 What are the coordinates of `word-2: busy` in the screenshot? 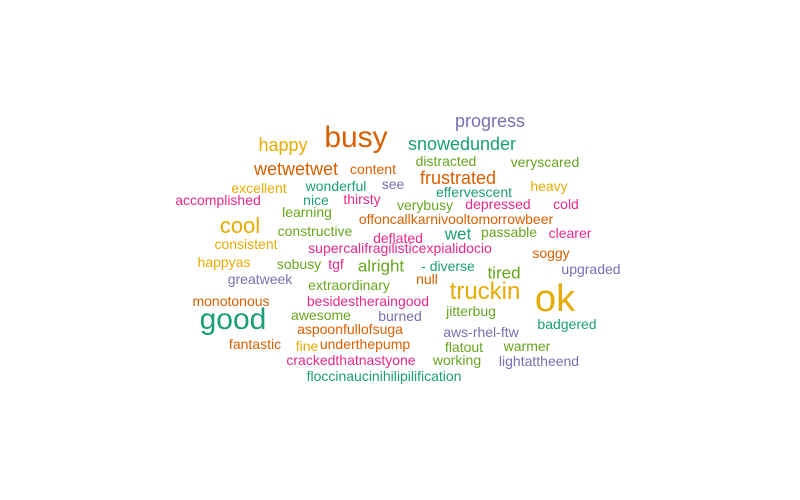 It's located at (356, 137).